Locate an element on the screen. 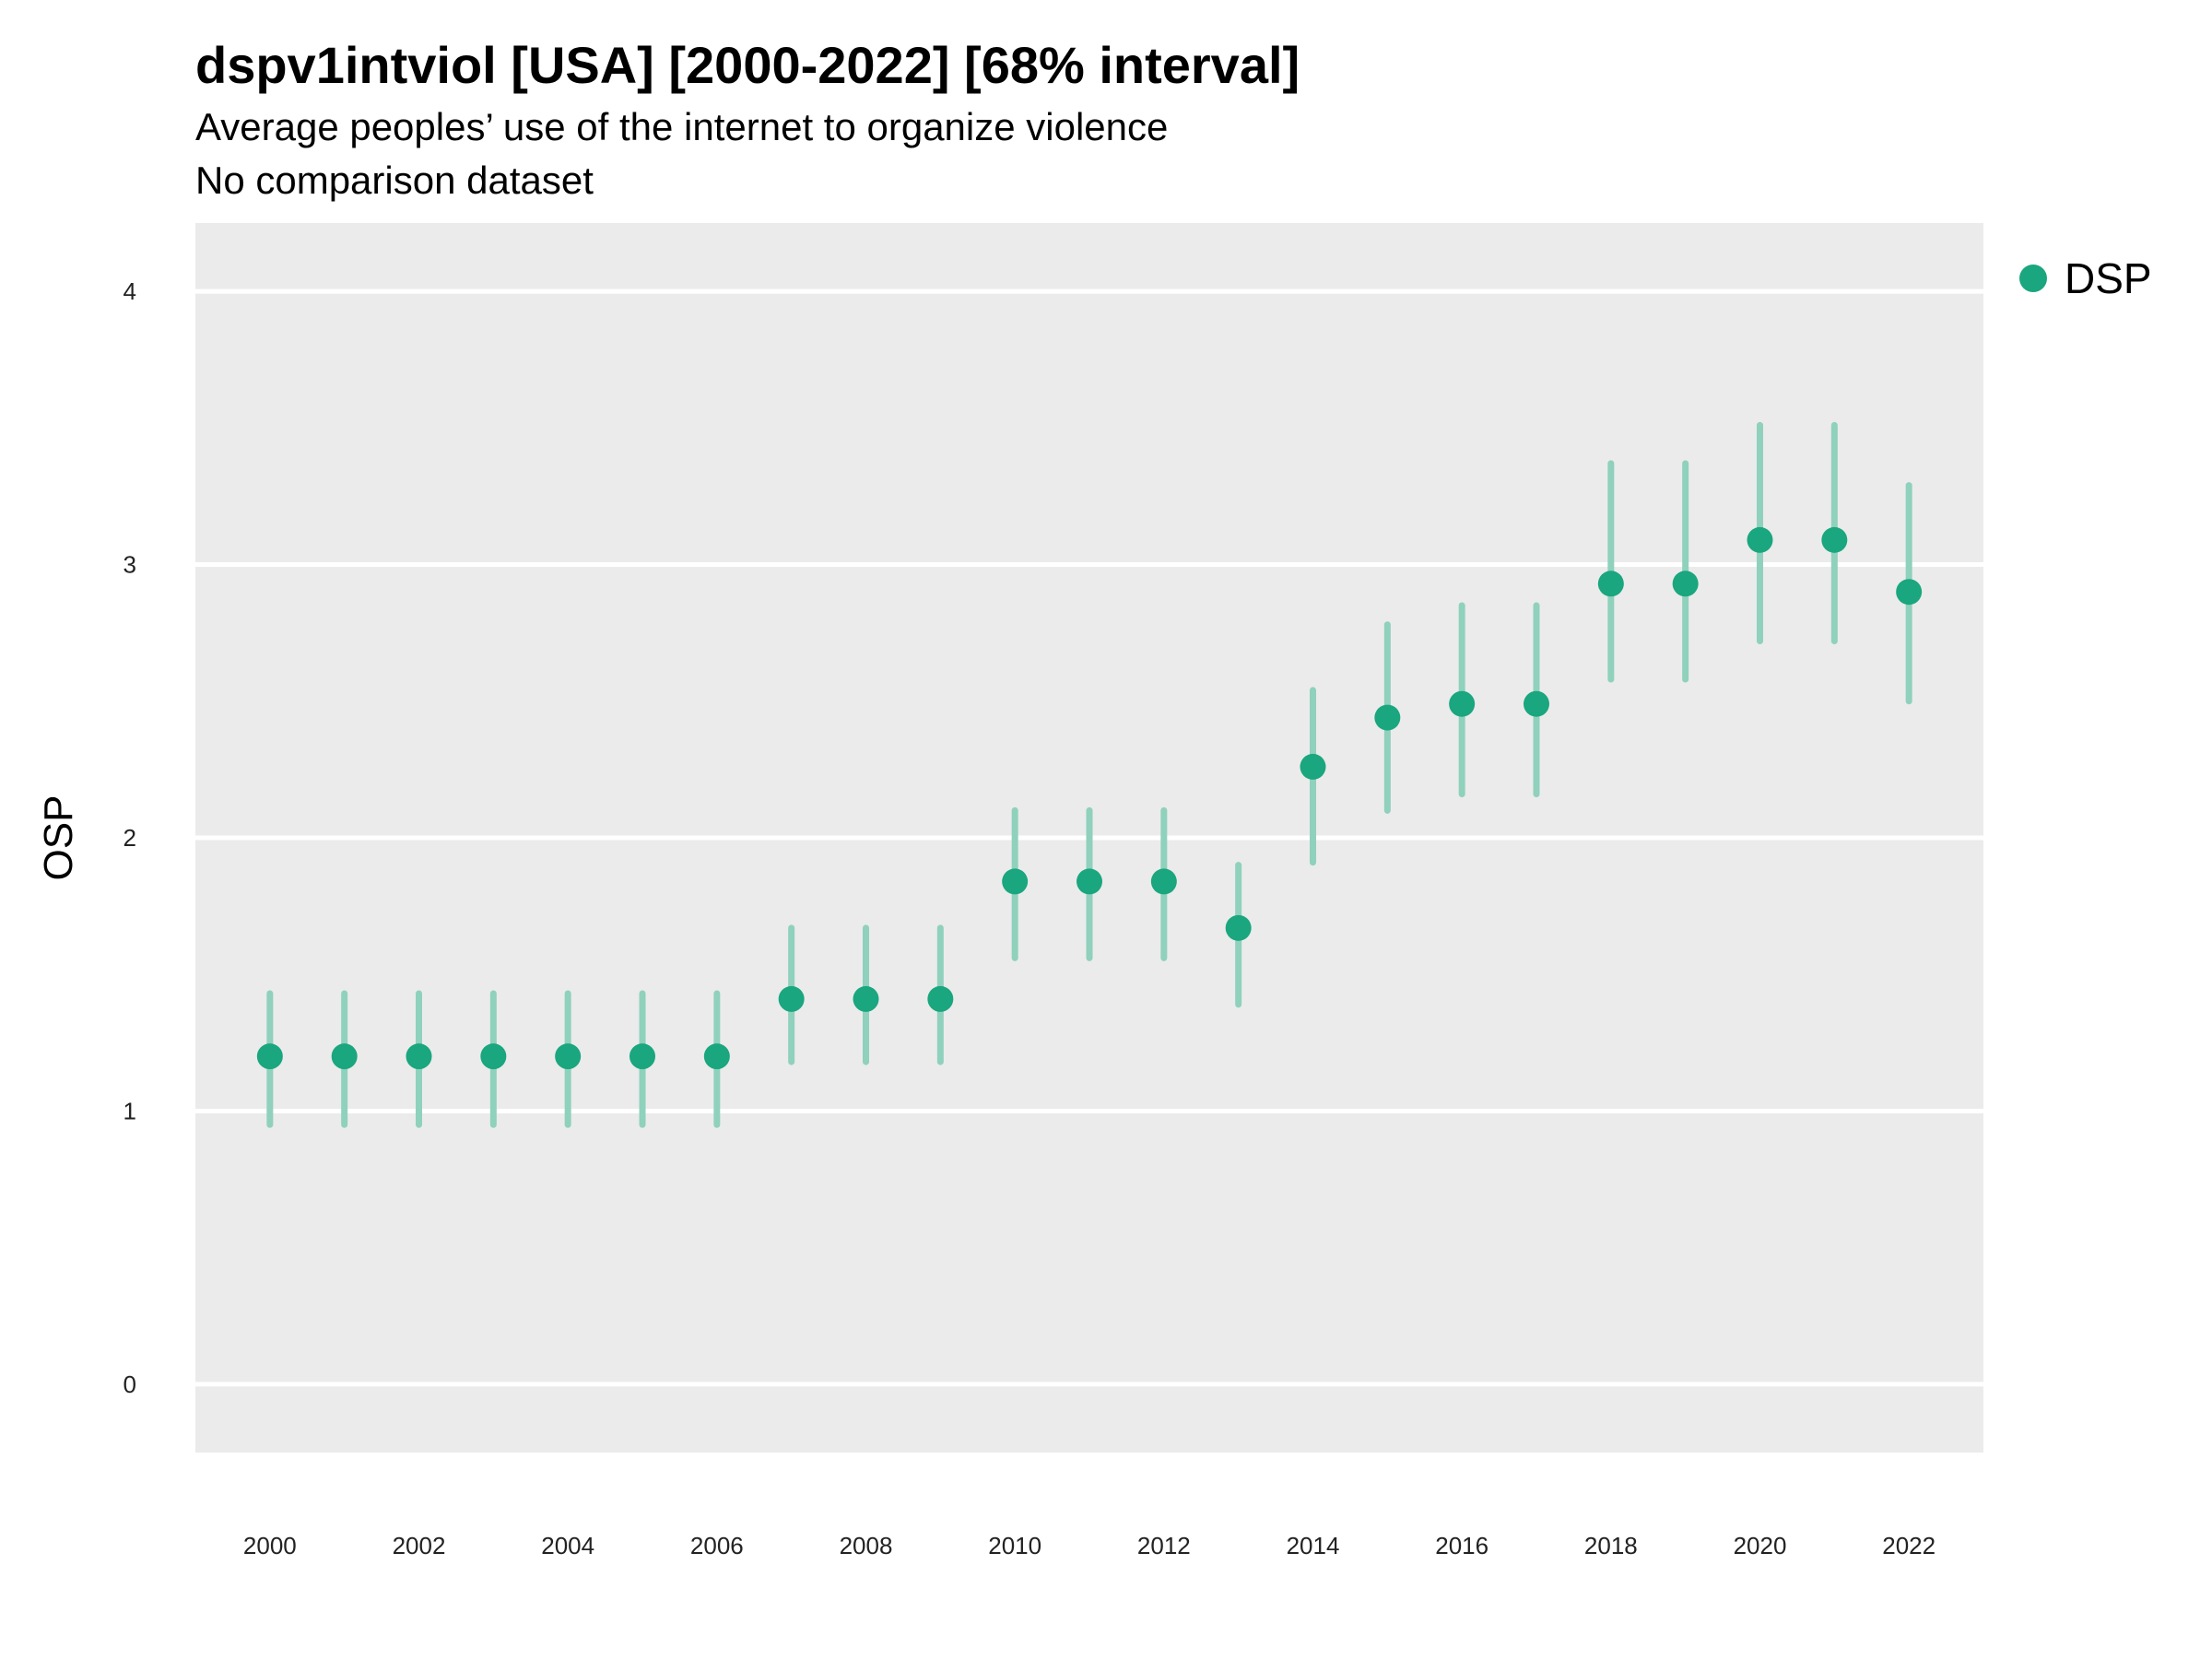 The image size is (2212, 1659). x-tick-label: 2008 is located at coordinates (866, 1545).